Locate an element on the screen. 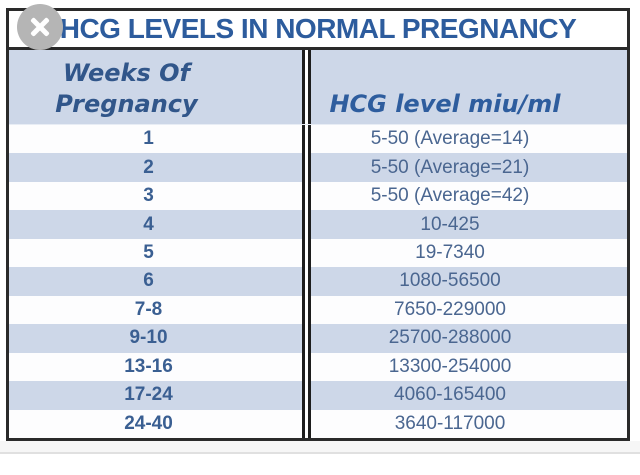 Image resolution: width=640 pixels, height=475 pixels. table-row: 3 5-50 (Average=42) is located at coordinates (318, 196).